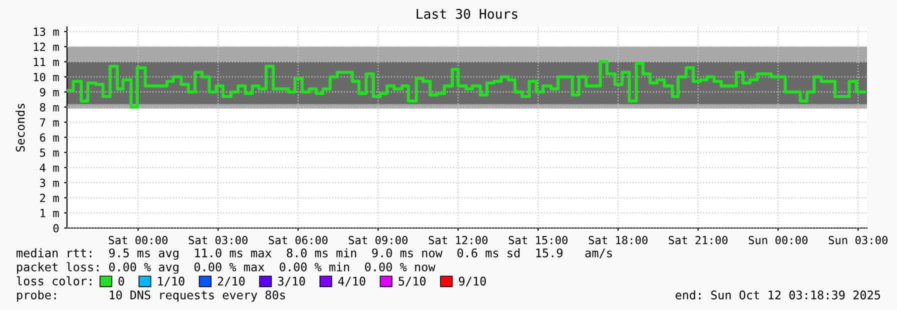 This screenshot has height=310, width=897. I want to click on y-tick-label: 11 m, so click(46, 62).